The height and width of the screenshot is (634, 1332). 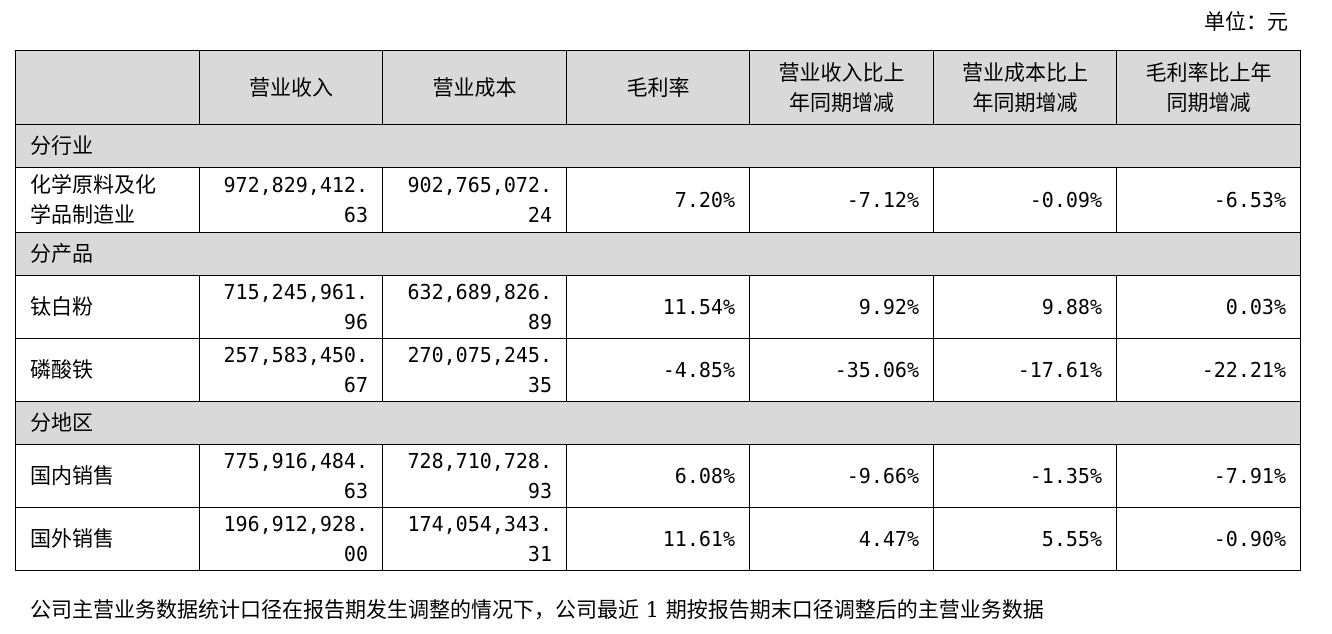 What do you see at coordinates (1025, 200) in the screenshot?
I see `cost-change-cell: -0.09%` at bounding box center [1025, 200].